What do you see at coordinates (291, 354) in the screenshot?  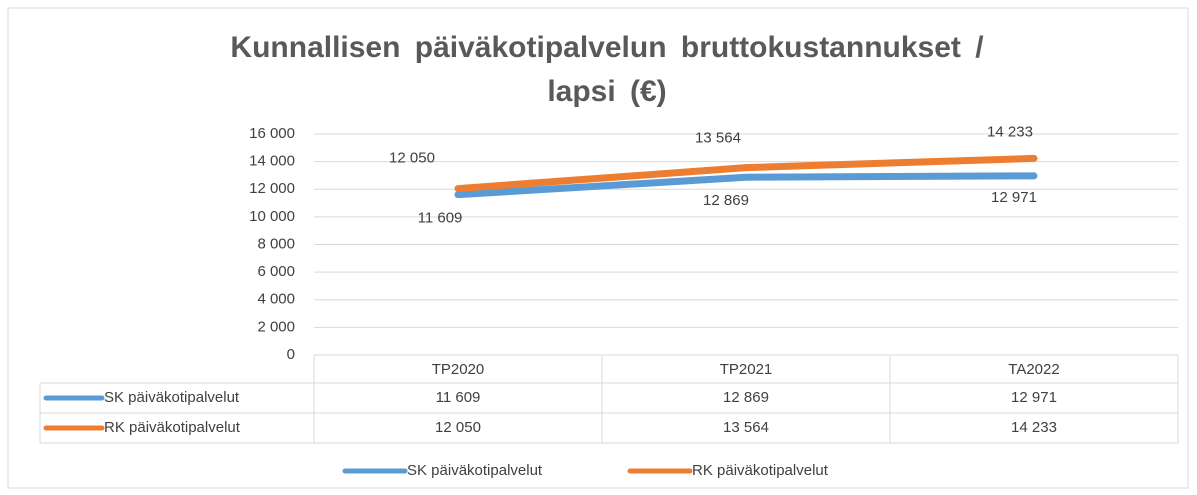 I see `y-tick-label: 0` at bounding box center [291, 354].